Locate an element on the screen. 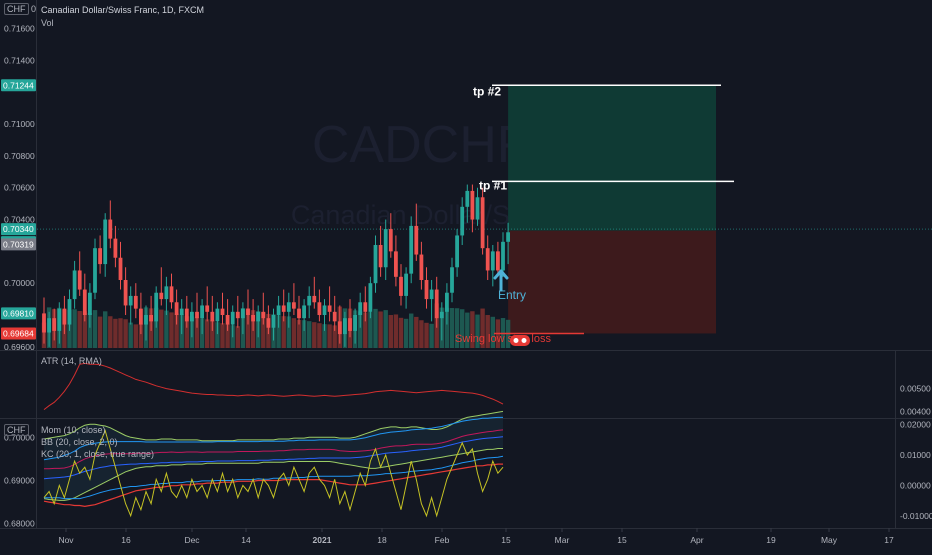 The height and width of the screenshot is (555, 932). candles is located at coordinates (276, 265).